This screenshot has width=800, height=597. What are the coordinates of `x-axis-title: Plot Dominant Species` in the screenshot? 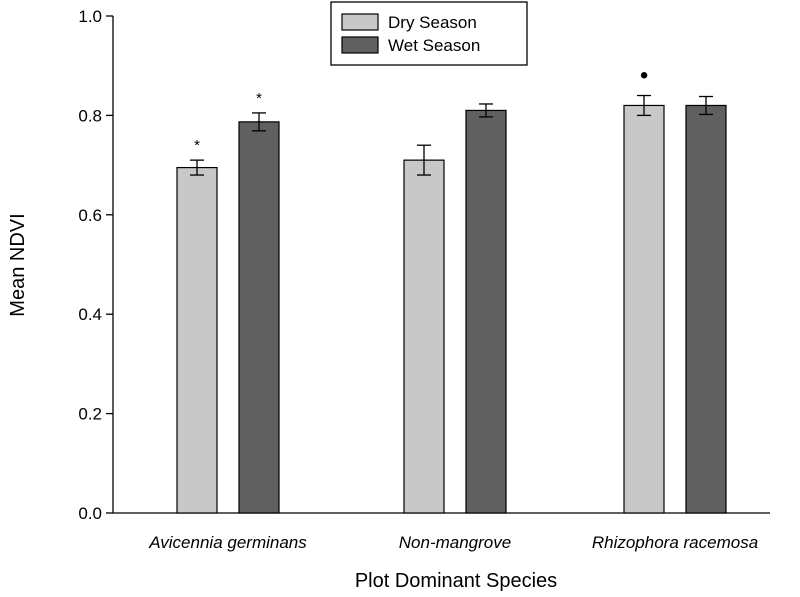 It's located at (456, 581).